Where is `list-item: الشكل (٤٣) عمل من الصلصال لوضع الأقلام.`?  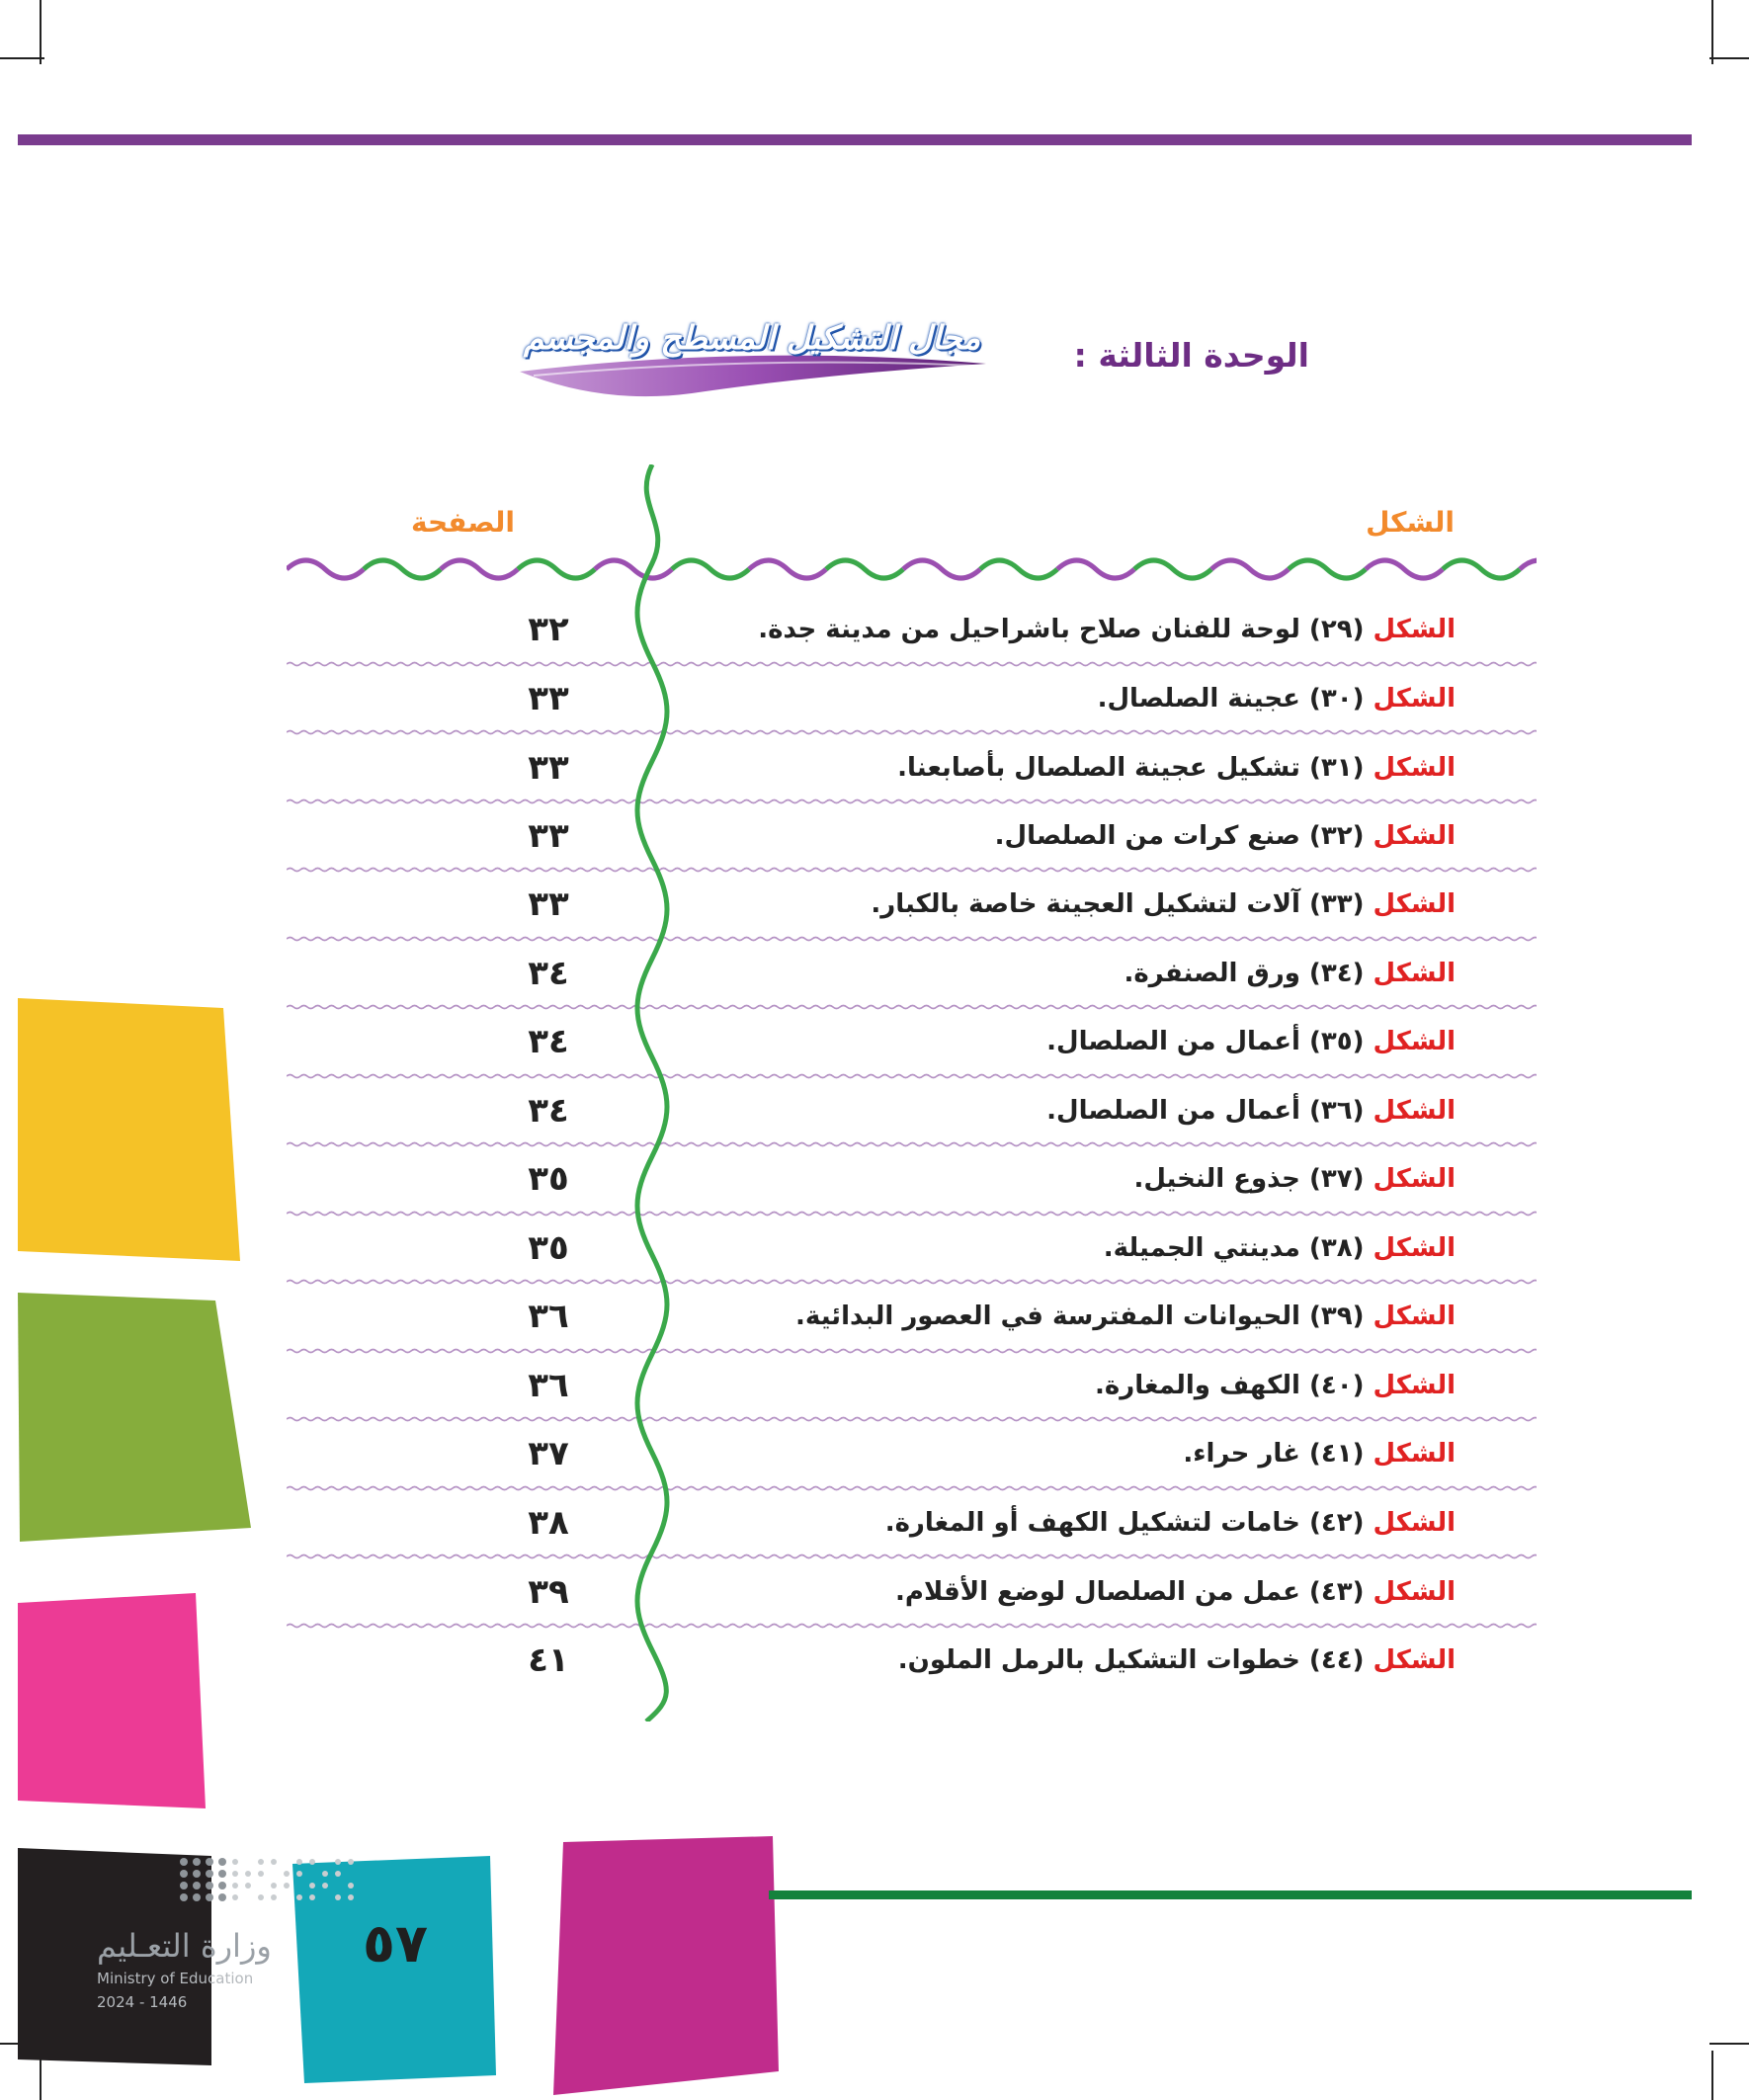 list-item: الشكل (٤٣) عمل من الصلصال لوضع الأقلام. is located at coordinates (1176, 1592).